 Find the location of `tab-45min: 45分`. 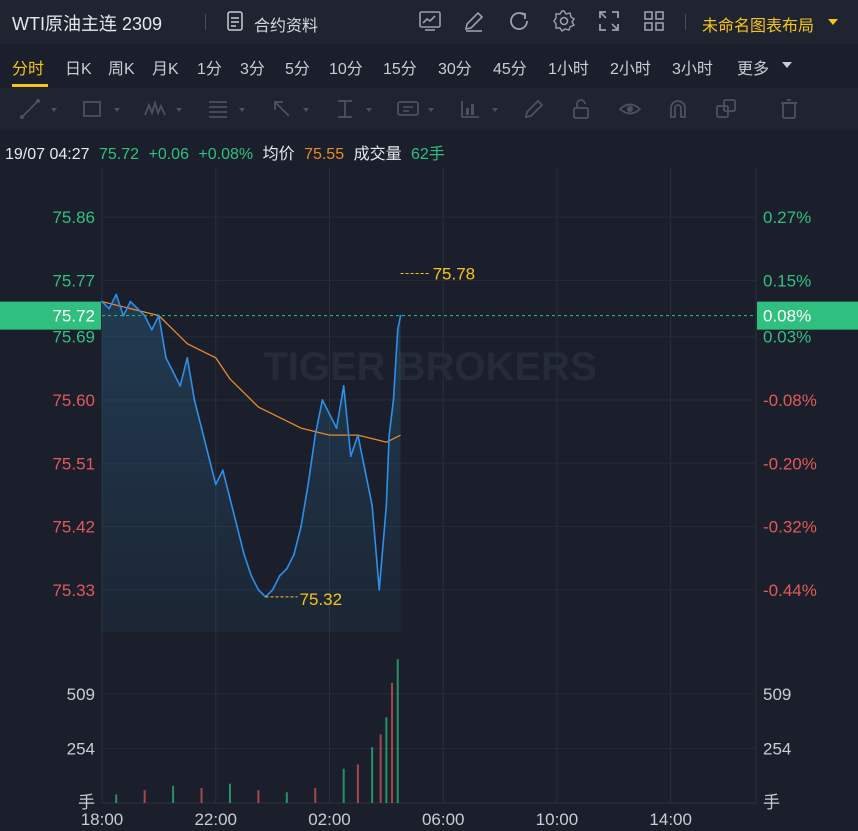

tab-45min: 45分 is located at coordinates (510, 69).